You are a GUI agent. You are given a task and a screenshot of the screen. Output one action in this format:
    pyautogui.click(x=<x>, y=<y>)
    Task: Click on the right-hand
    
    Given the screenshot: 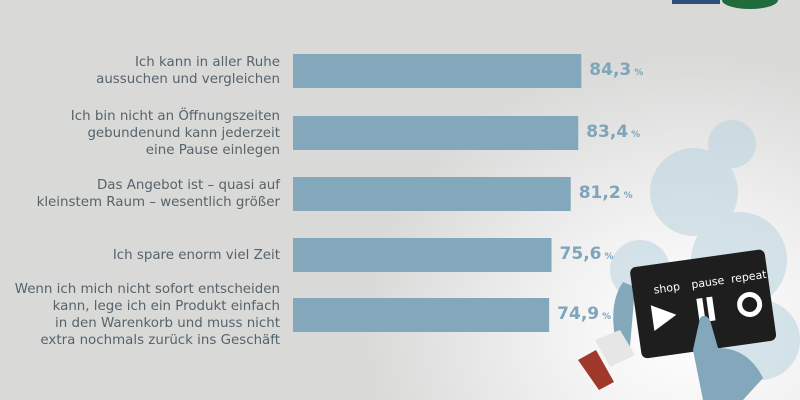 What is the action you would take?
    pyautogui.click(x=728, y=357)
    